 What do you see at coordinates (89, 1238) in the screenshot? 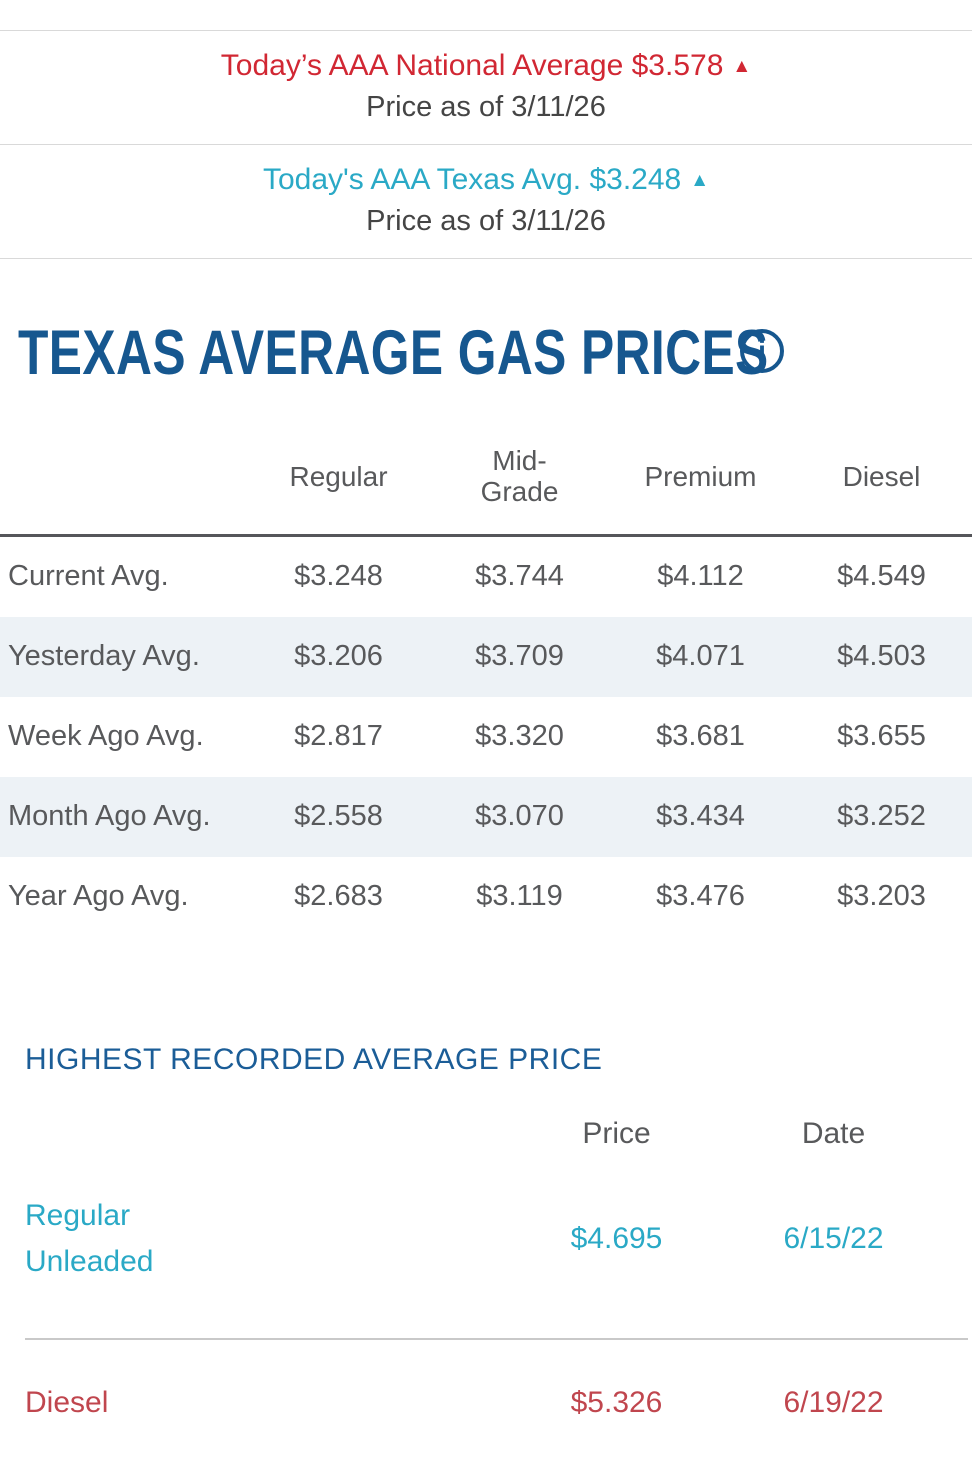
I see `row-label: Regular Unleaded` at bounding box center [89, 1238].